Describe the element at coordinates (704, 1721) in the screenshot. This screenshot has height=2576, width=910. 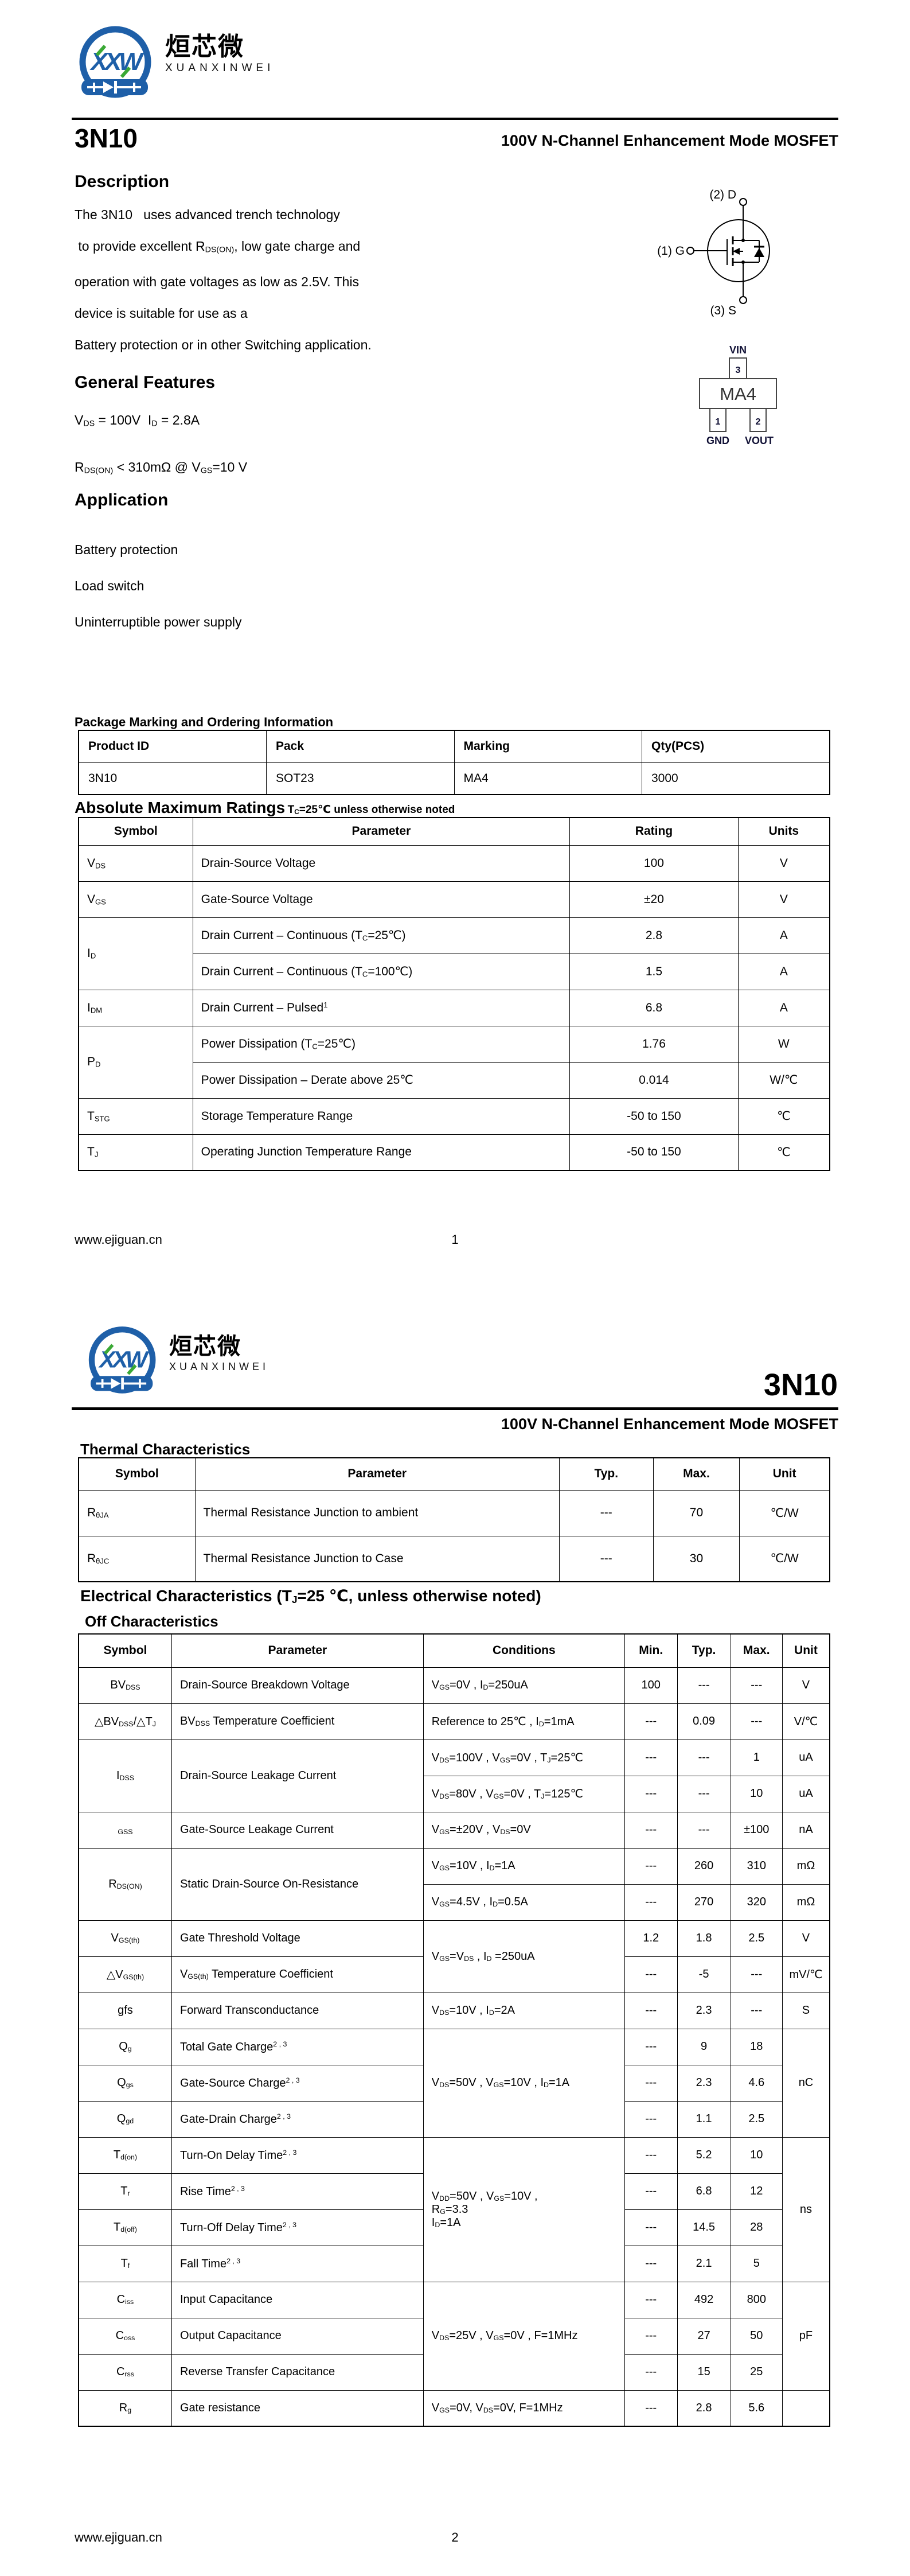
I see `table-cell: 0.09` at that location.